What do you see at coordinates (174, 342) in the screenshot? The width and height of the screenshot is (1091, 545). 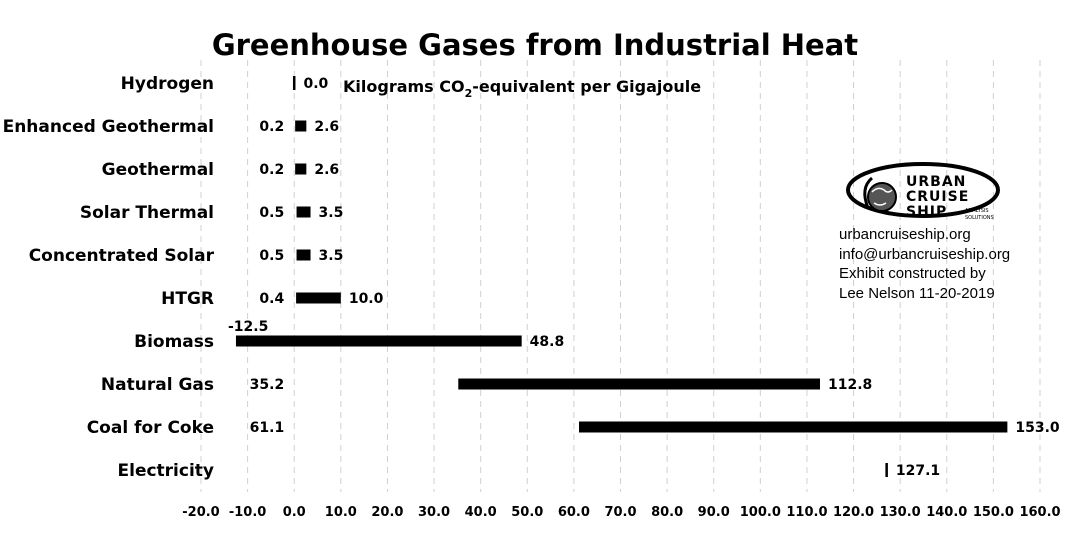 I see `category-label: Biomass` at bounding box center [174, 342].